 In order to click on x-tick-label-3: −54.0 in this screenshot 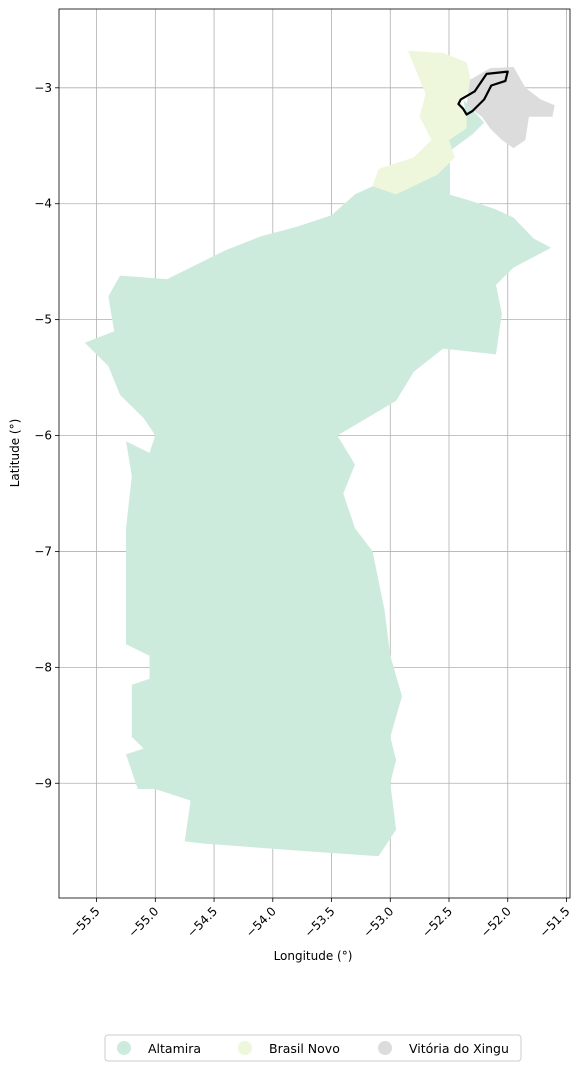, I will do `click(261, 922)`.